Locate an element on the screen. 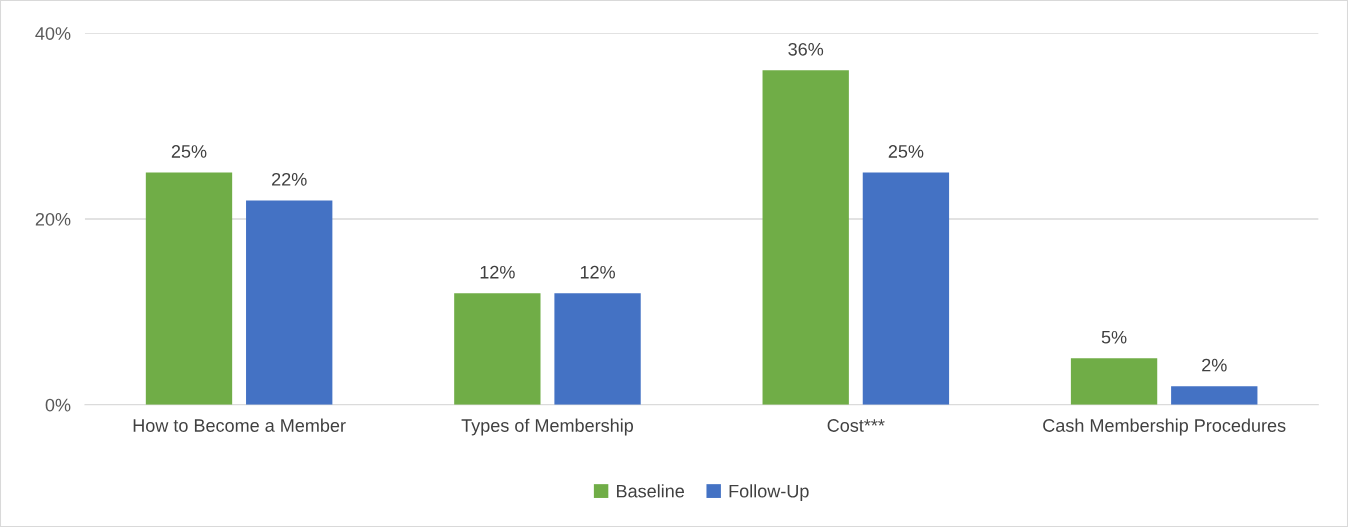 The width and height of the screenshot is (1348, 527). data-label: 2% is located at coordinates (1214, 365).